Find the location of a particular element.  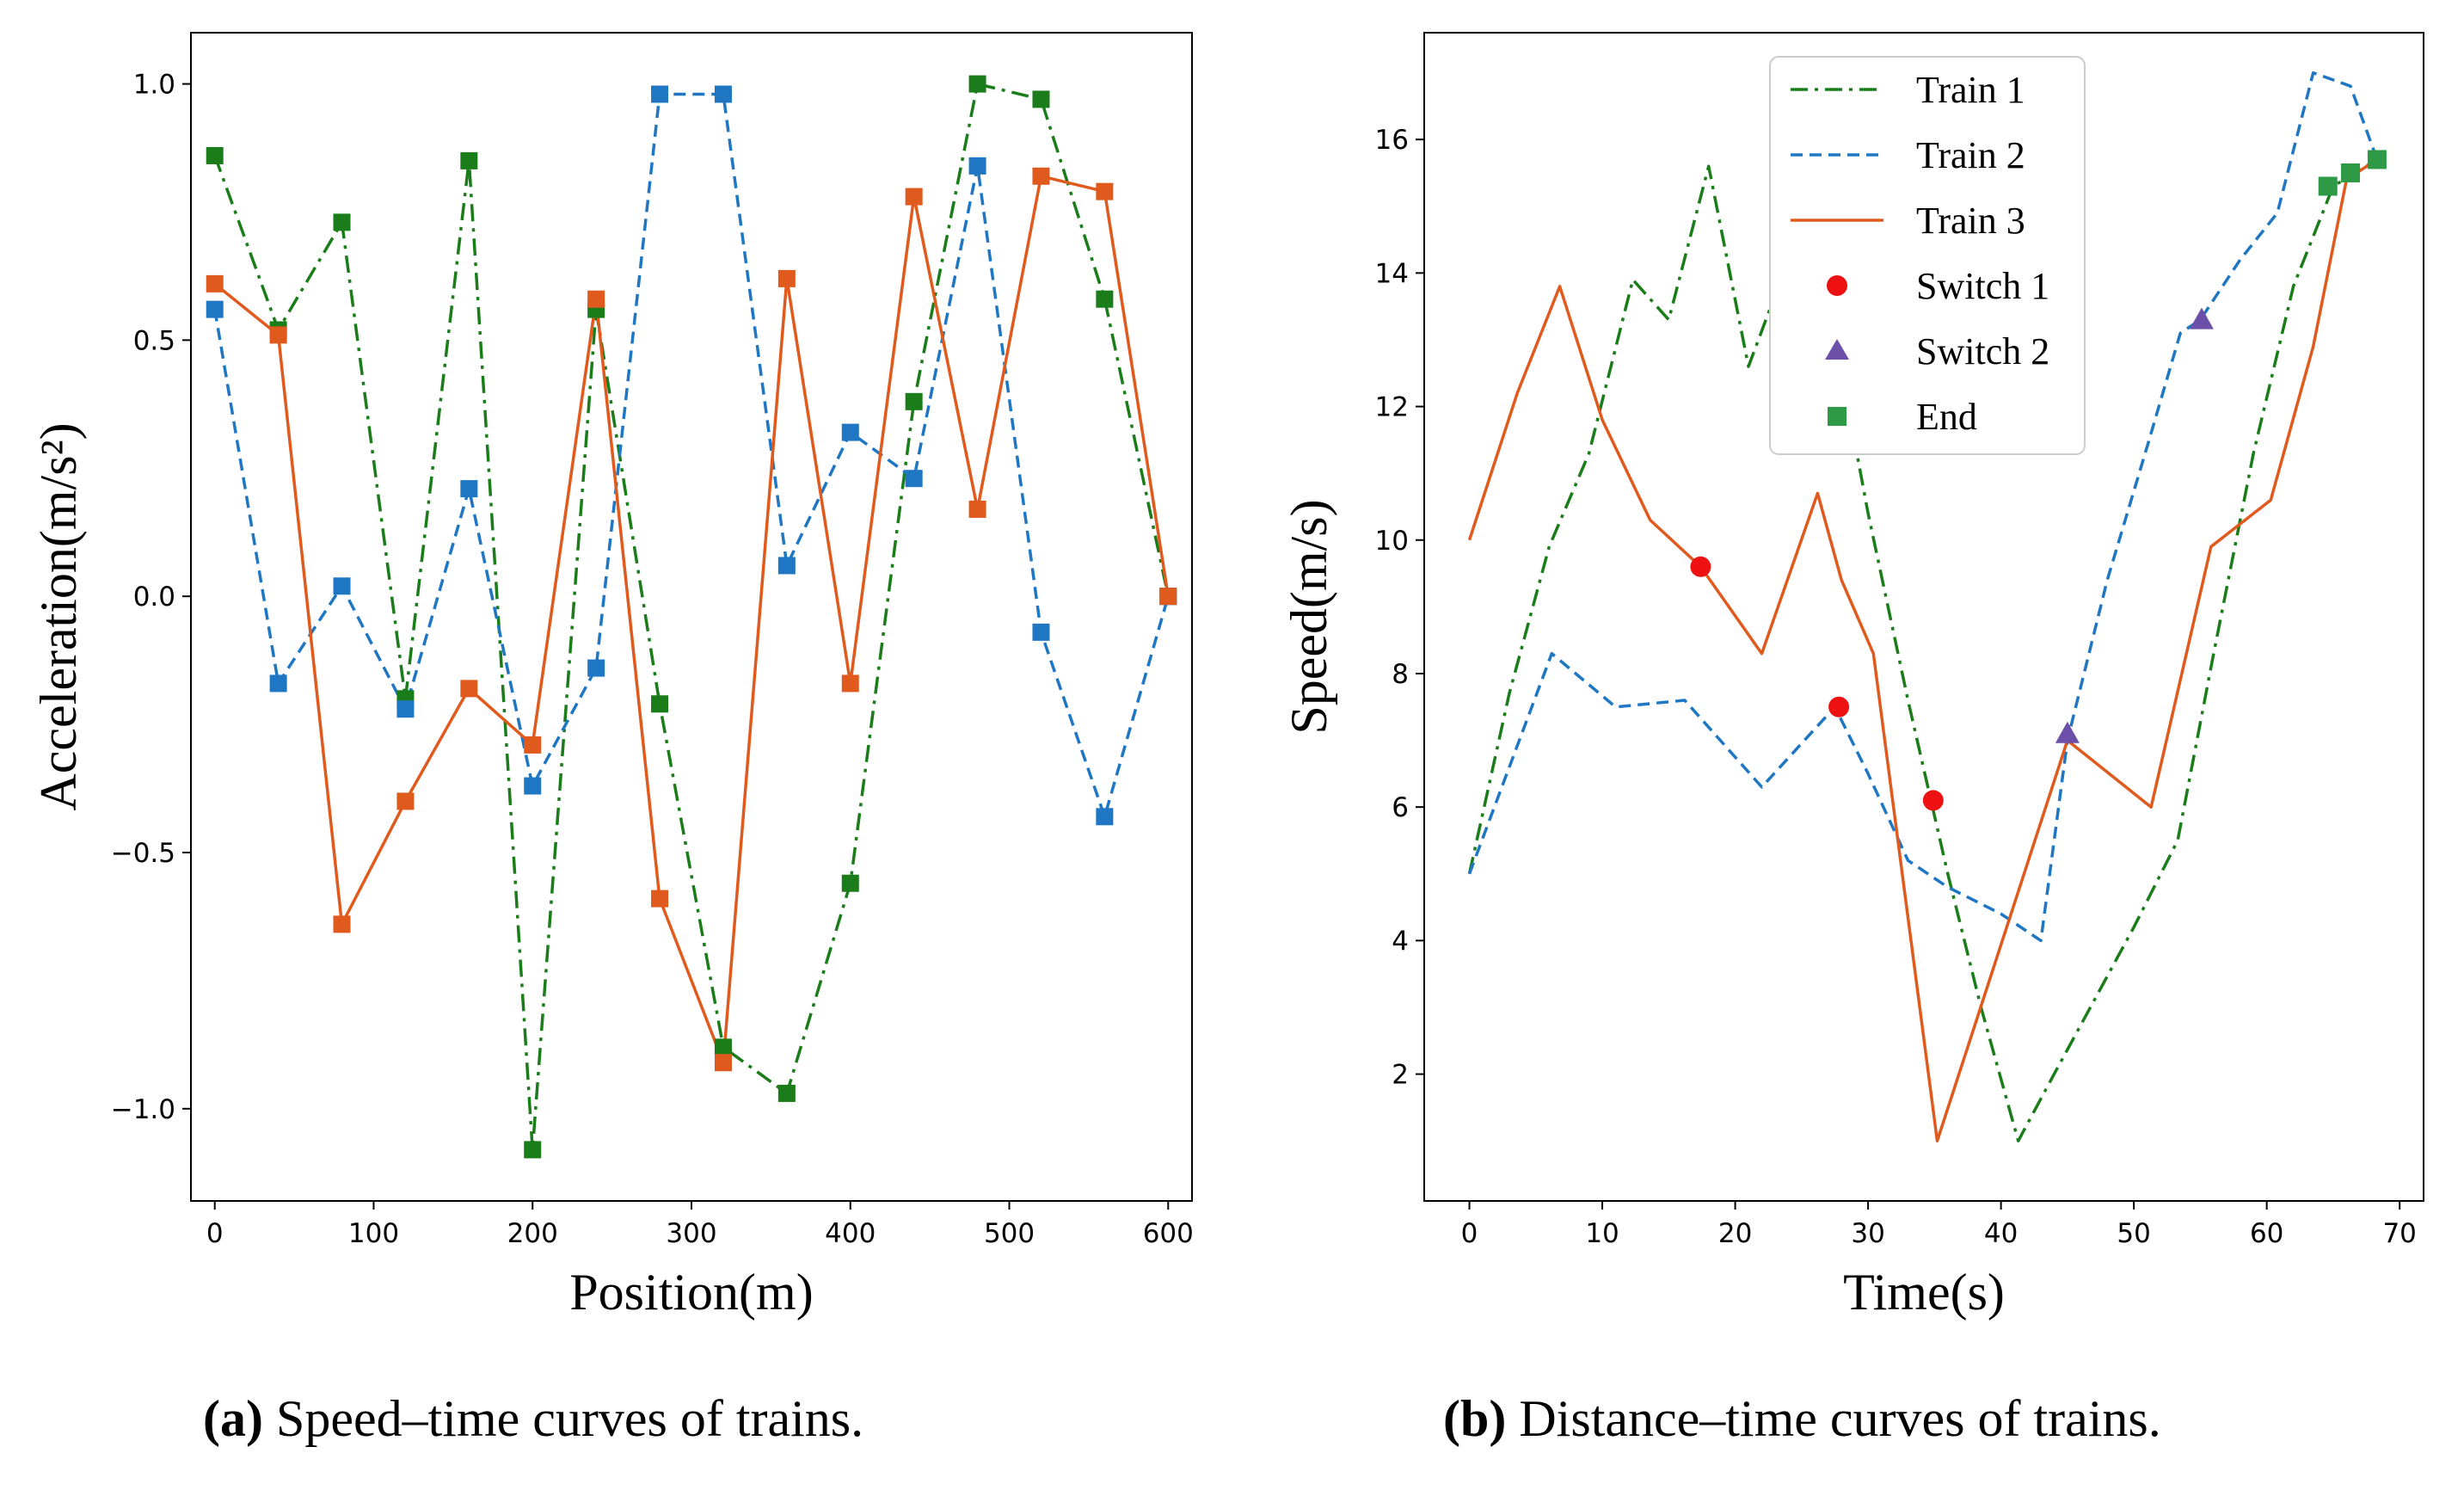

y-tick-label: 1.0 is located at coordinates (154, 85).